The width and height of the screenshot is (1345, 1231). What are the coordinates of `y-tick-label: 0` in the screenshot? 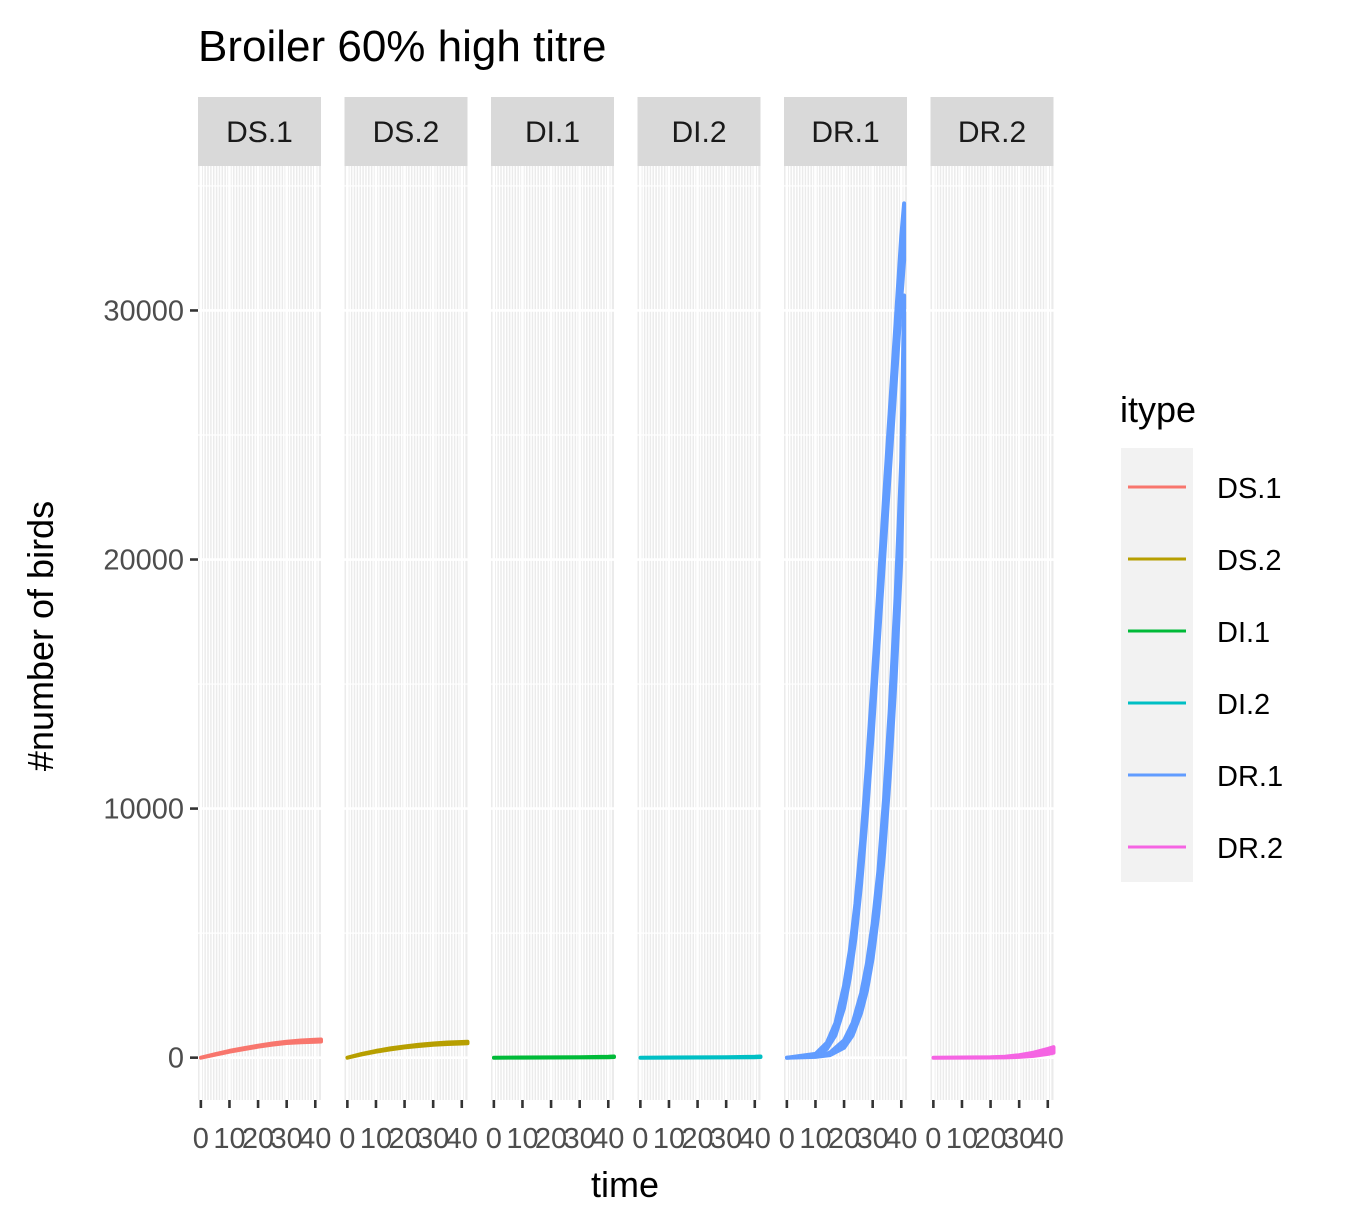 It's located at (176, 1059).